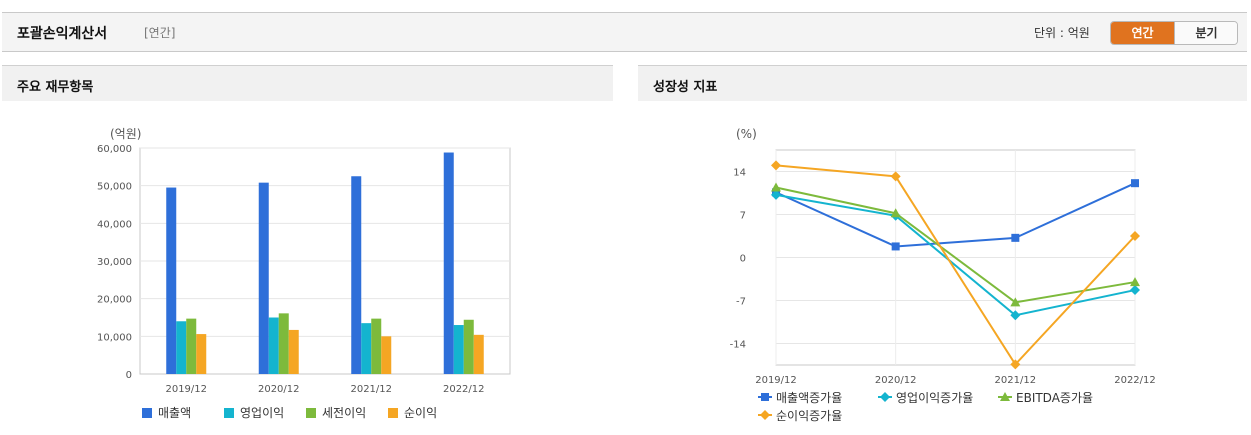 The height and width of the screenshot is (435, 1251). What do you see at coordinates (420, 413) in the screenshot?
I see `legend-label: 순이익` at bounding box center [420, 413].